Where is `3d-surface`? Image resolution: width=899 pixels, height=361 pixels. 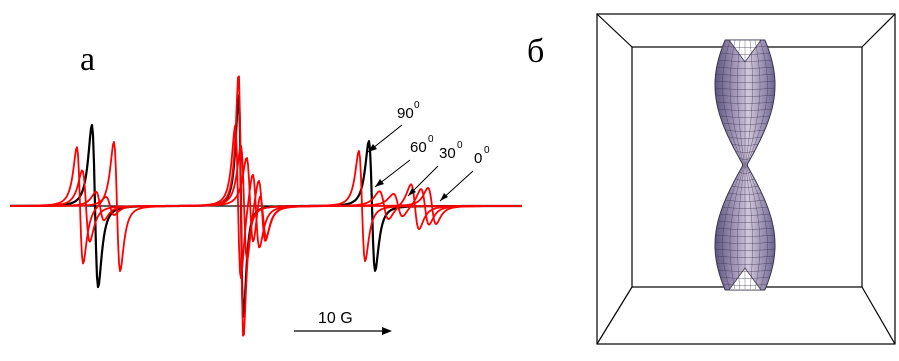
3d-surface is located at coordinates (745, 165).